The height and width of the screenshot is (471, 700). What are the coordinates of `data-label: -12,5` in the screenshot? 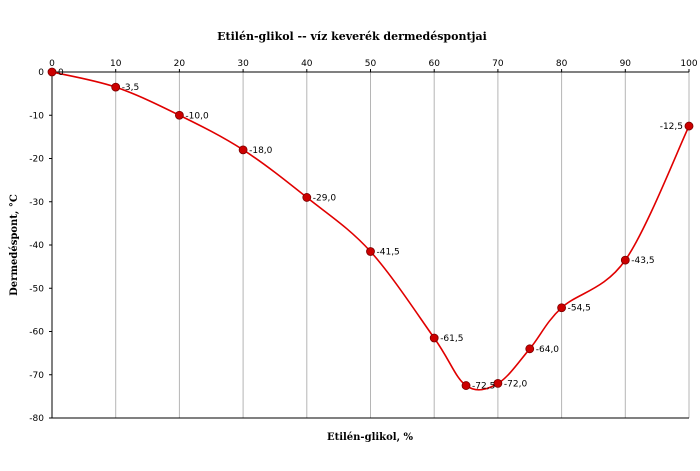 It's located at (671, 127).